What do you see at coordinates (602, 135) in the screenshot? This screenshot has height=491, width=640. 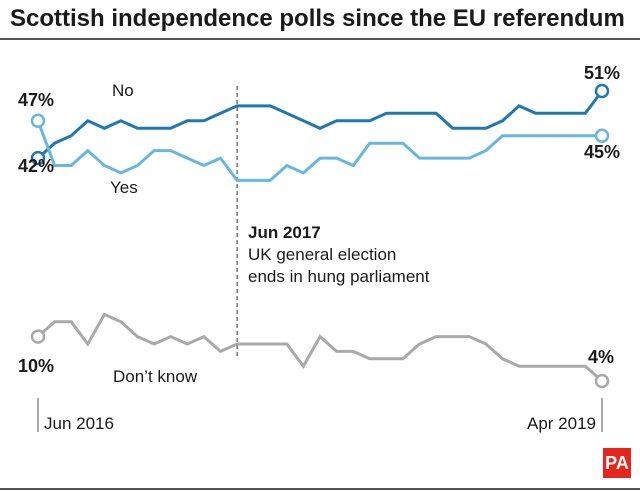 I see `yes-end-marker` at bounding box center [602, 135].